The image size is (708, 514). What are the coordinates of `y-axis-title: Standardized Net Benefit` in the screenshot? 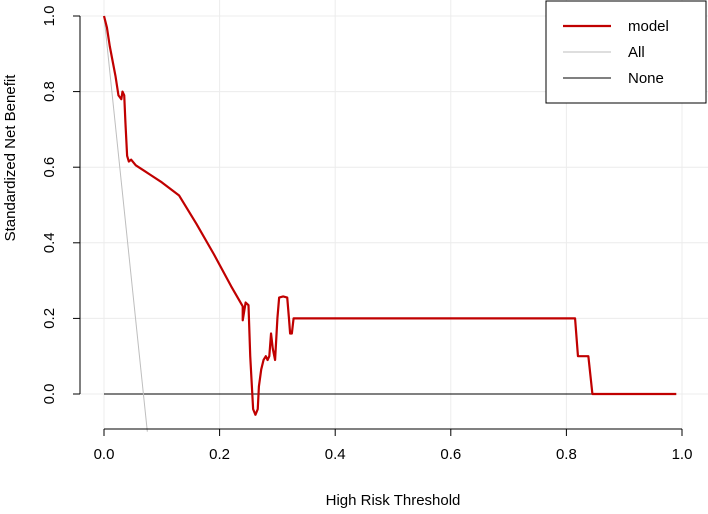 It's located at (10, 158).